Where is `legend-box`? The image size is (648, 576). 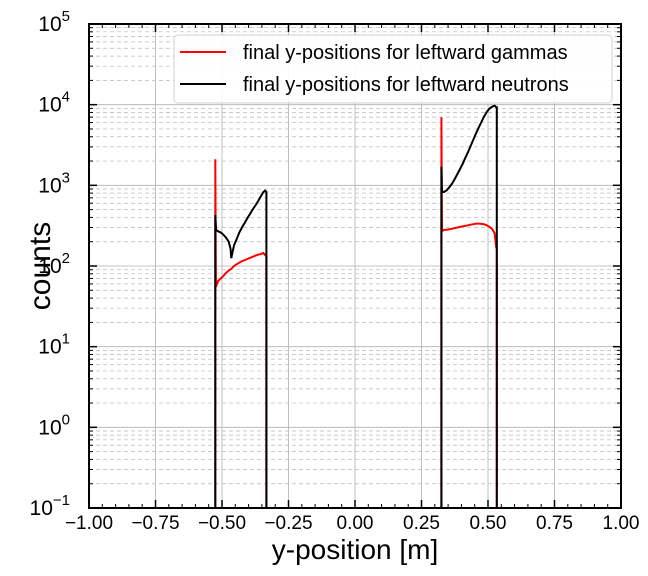 legend-box is located at coordinates (393, 69).